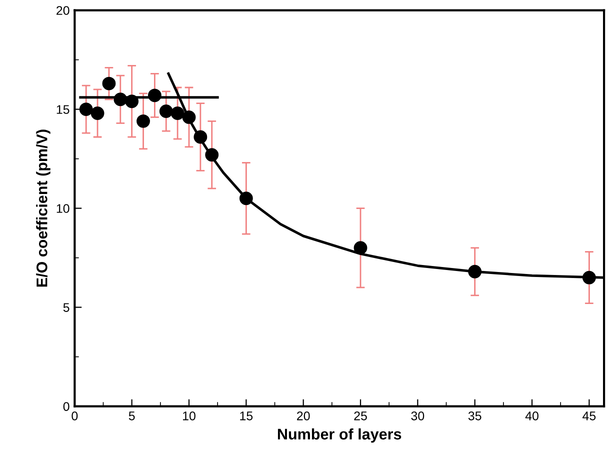 The width and height of the screenshot is (612, 467). I want to click on x-tick-label: 45, so click(589, 416).